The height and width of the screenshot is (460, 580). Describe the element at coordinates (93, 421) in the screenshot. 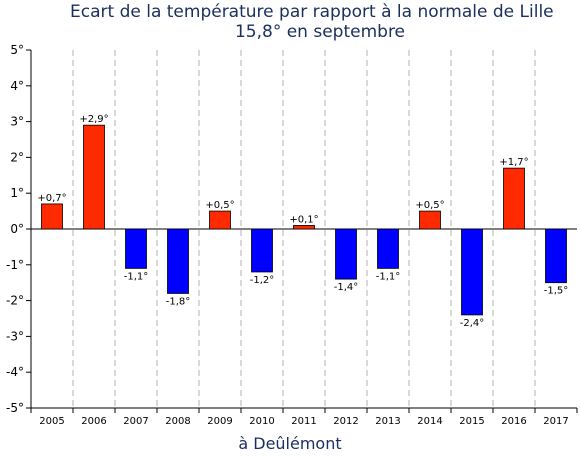

I see `x-tick-label: 2006` at that location.